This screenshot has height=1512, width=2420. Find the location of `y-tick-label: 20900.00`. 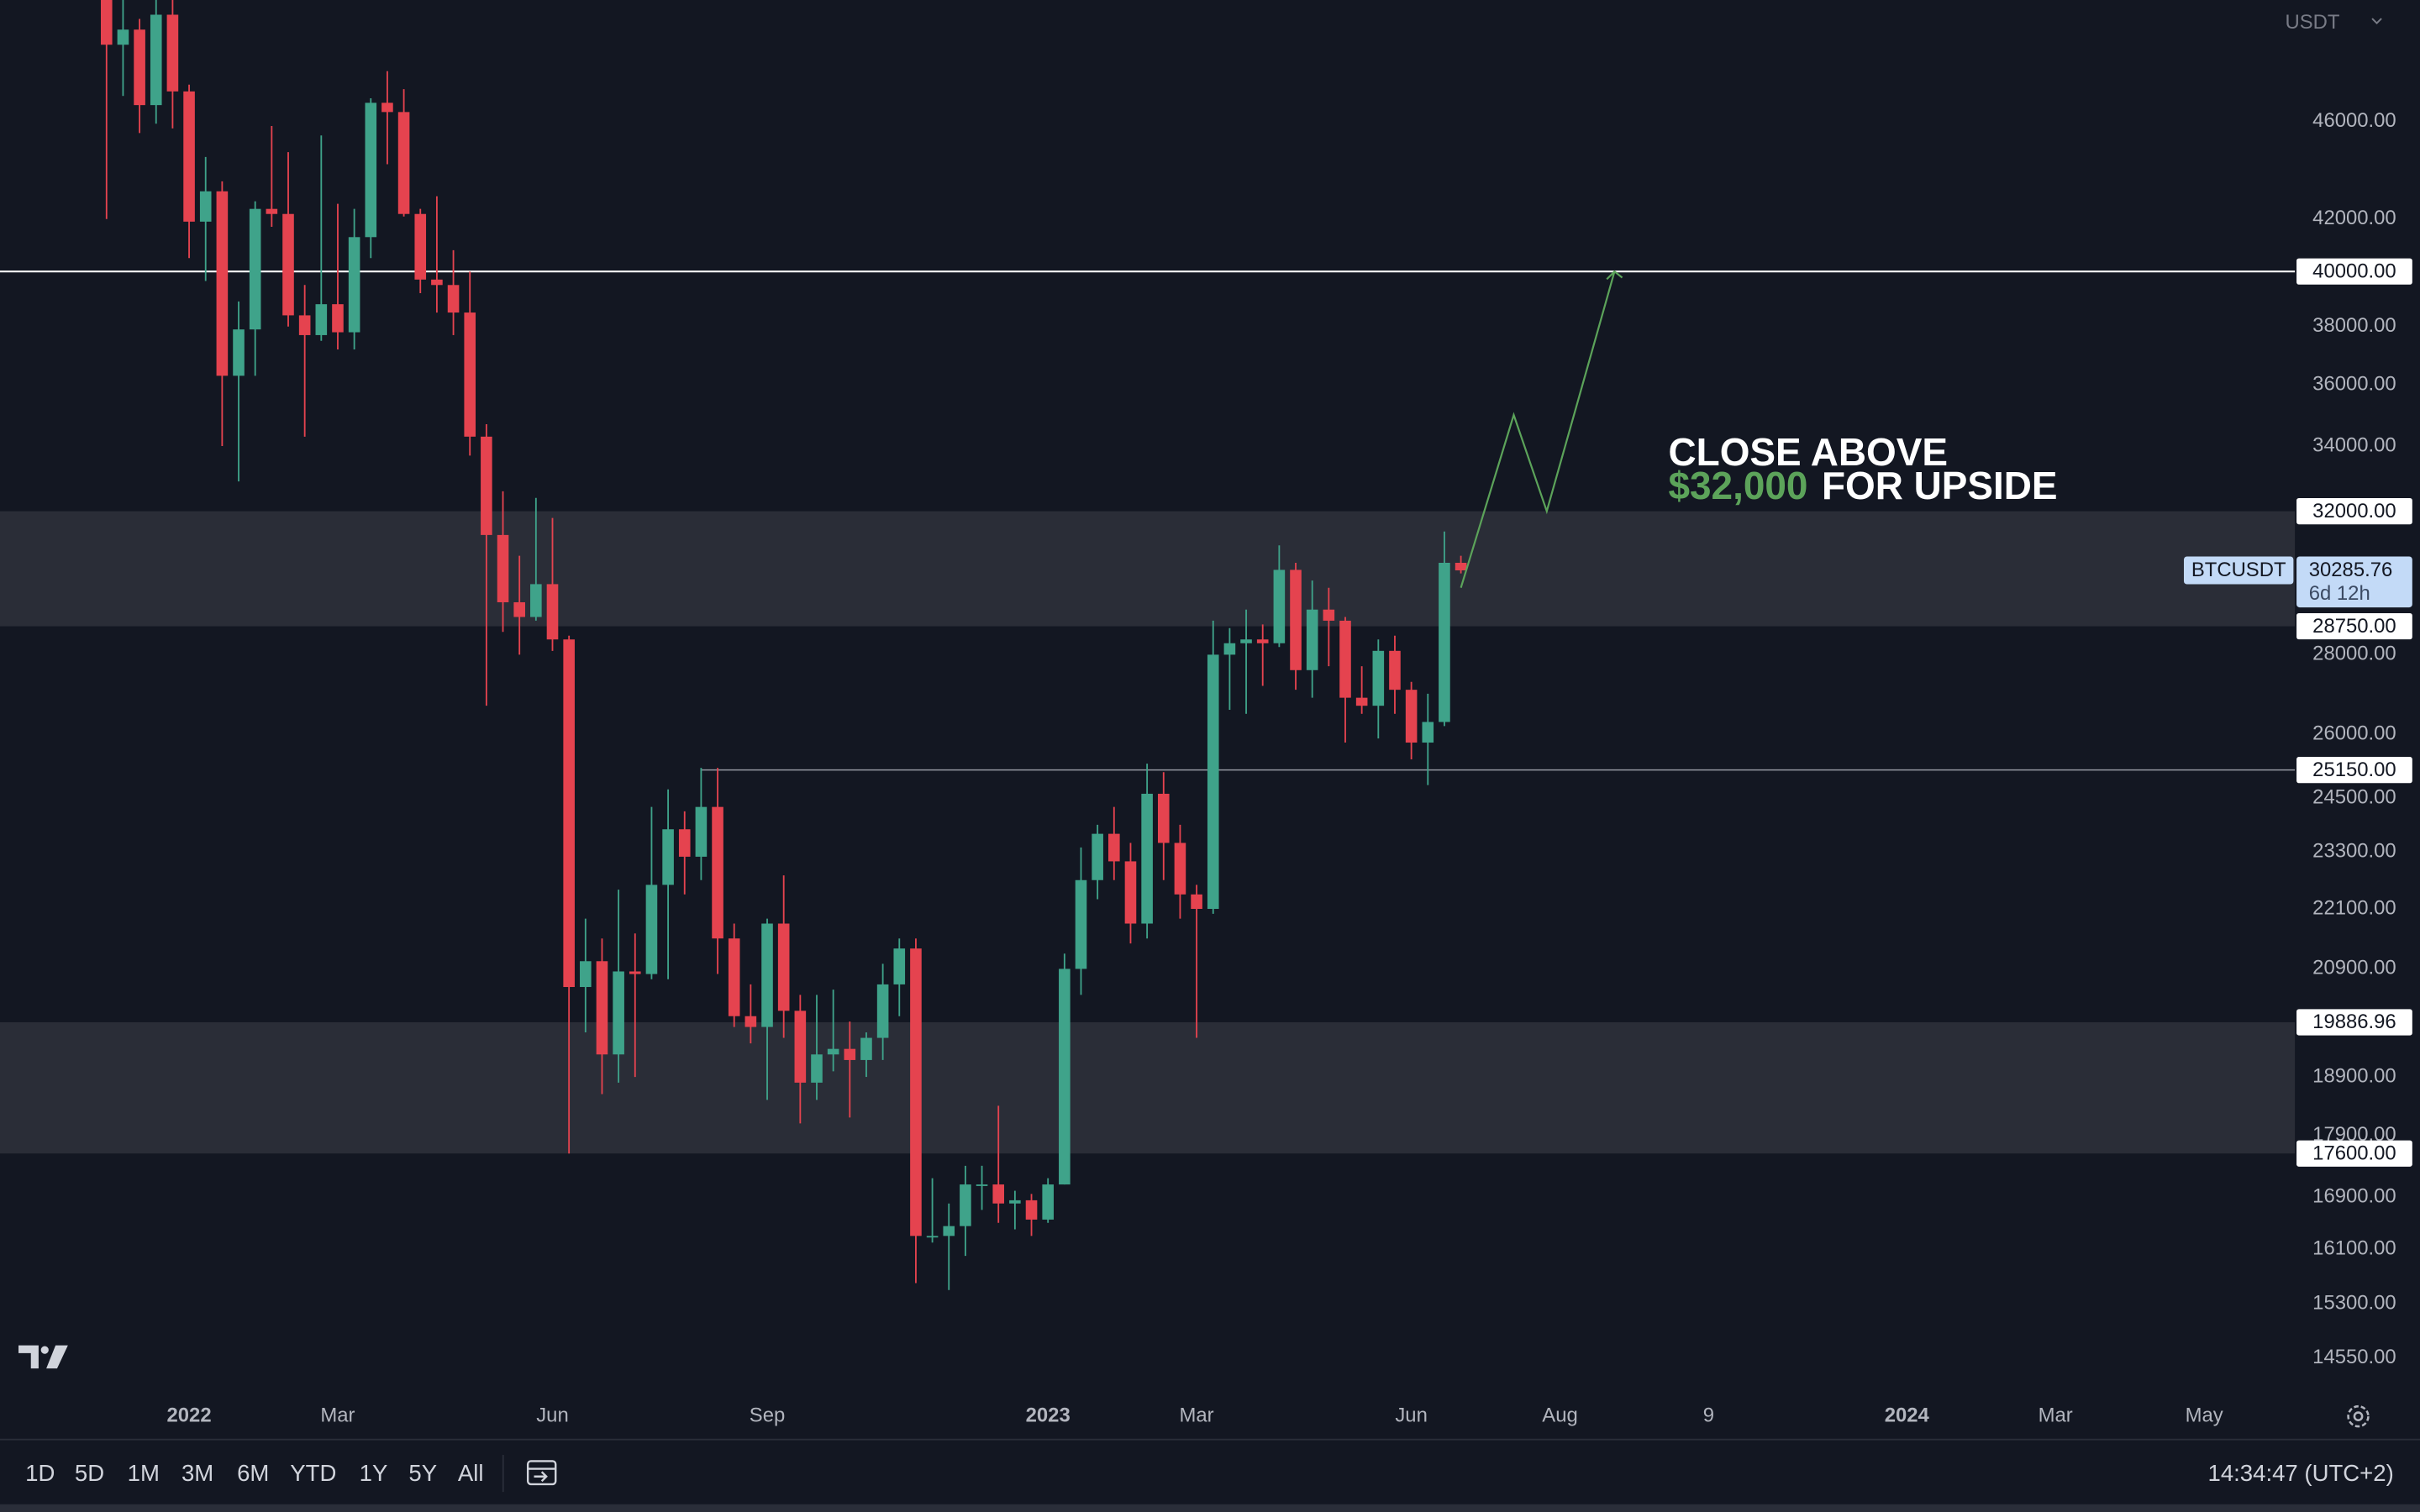

y-tick-label: 20900.00 is located at coordinates (2354, 968).